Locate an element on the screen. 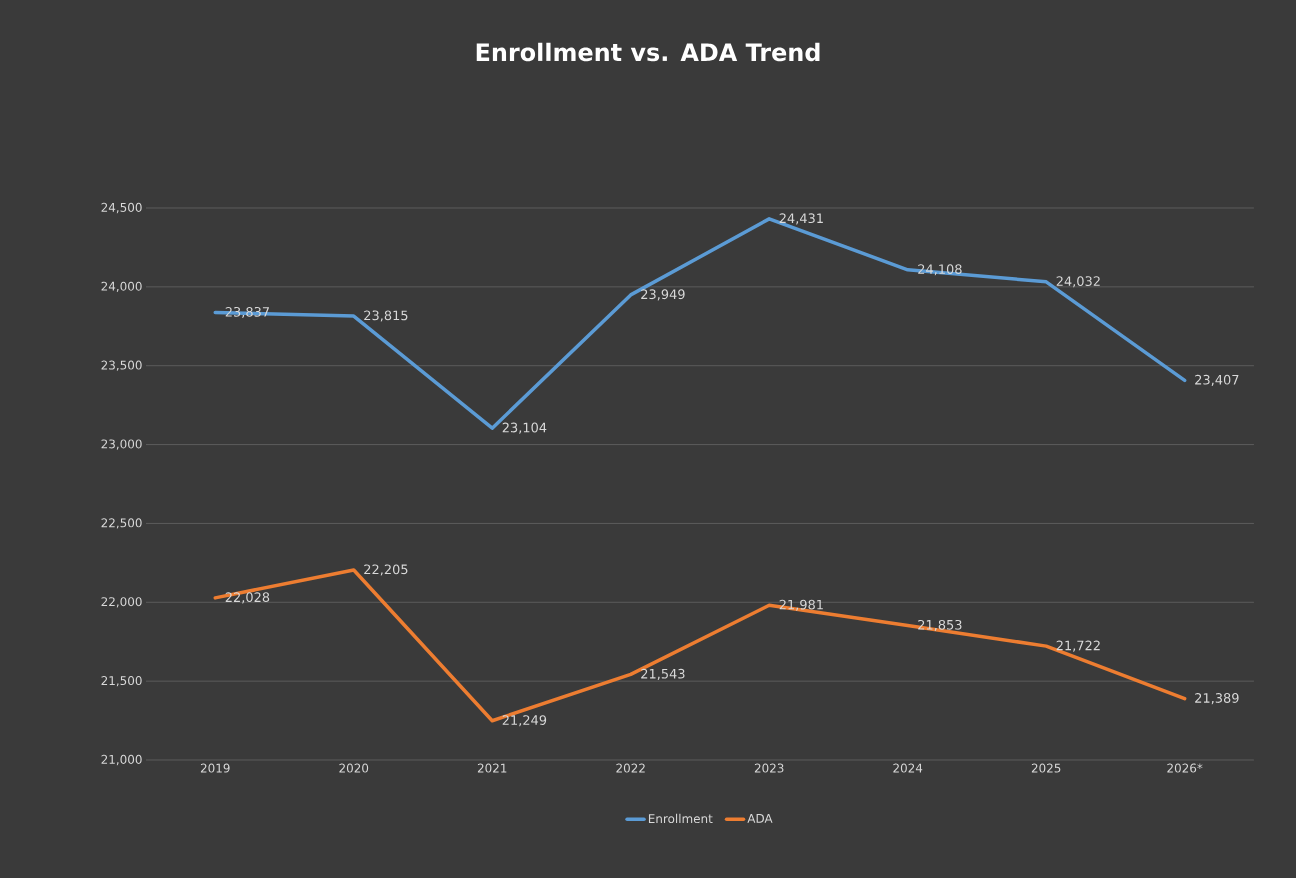 The height and width of the screenshot is (878, 1296). data-label: 22,028 is located at coordinates (247, 598).